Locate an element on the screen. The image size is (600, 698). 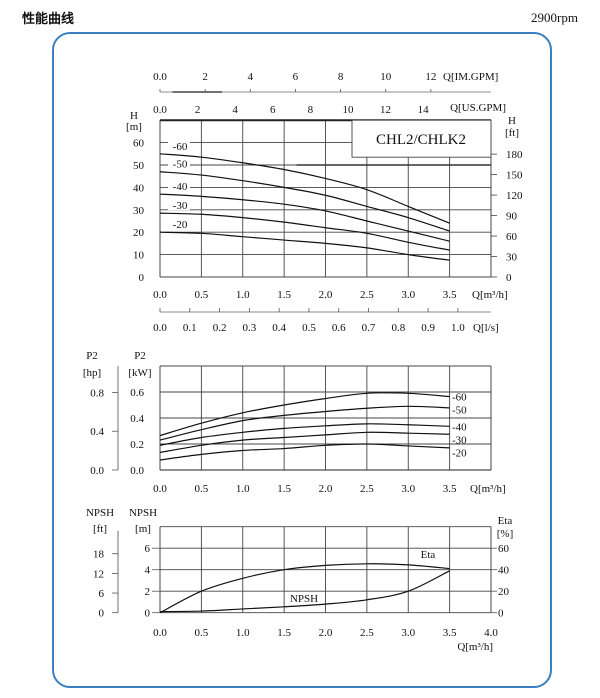
im-gpm-tick-label: 2 is located at coordinates (205, 77).